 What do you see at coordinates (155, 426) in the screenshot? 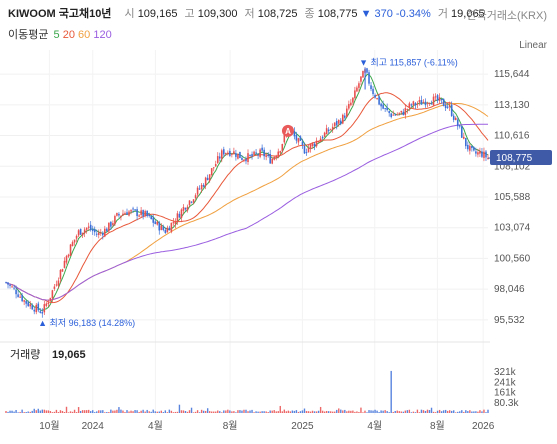
I see `time-tick-label: 4월` at bounding box center [155, 426].